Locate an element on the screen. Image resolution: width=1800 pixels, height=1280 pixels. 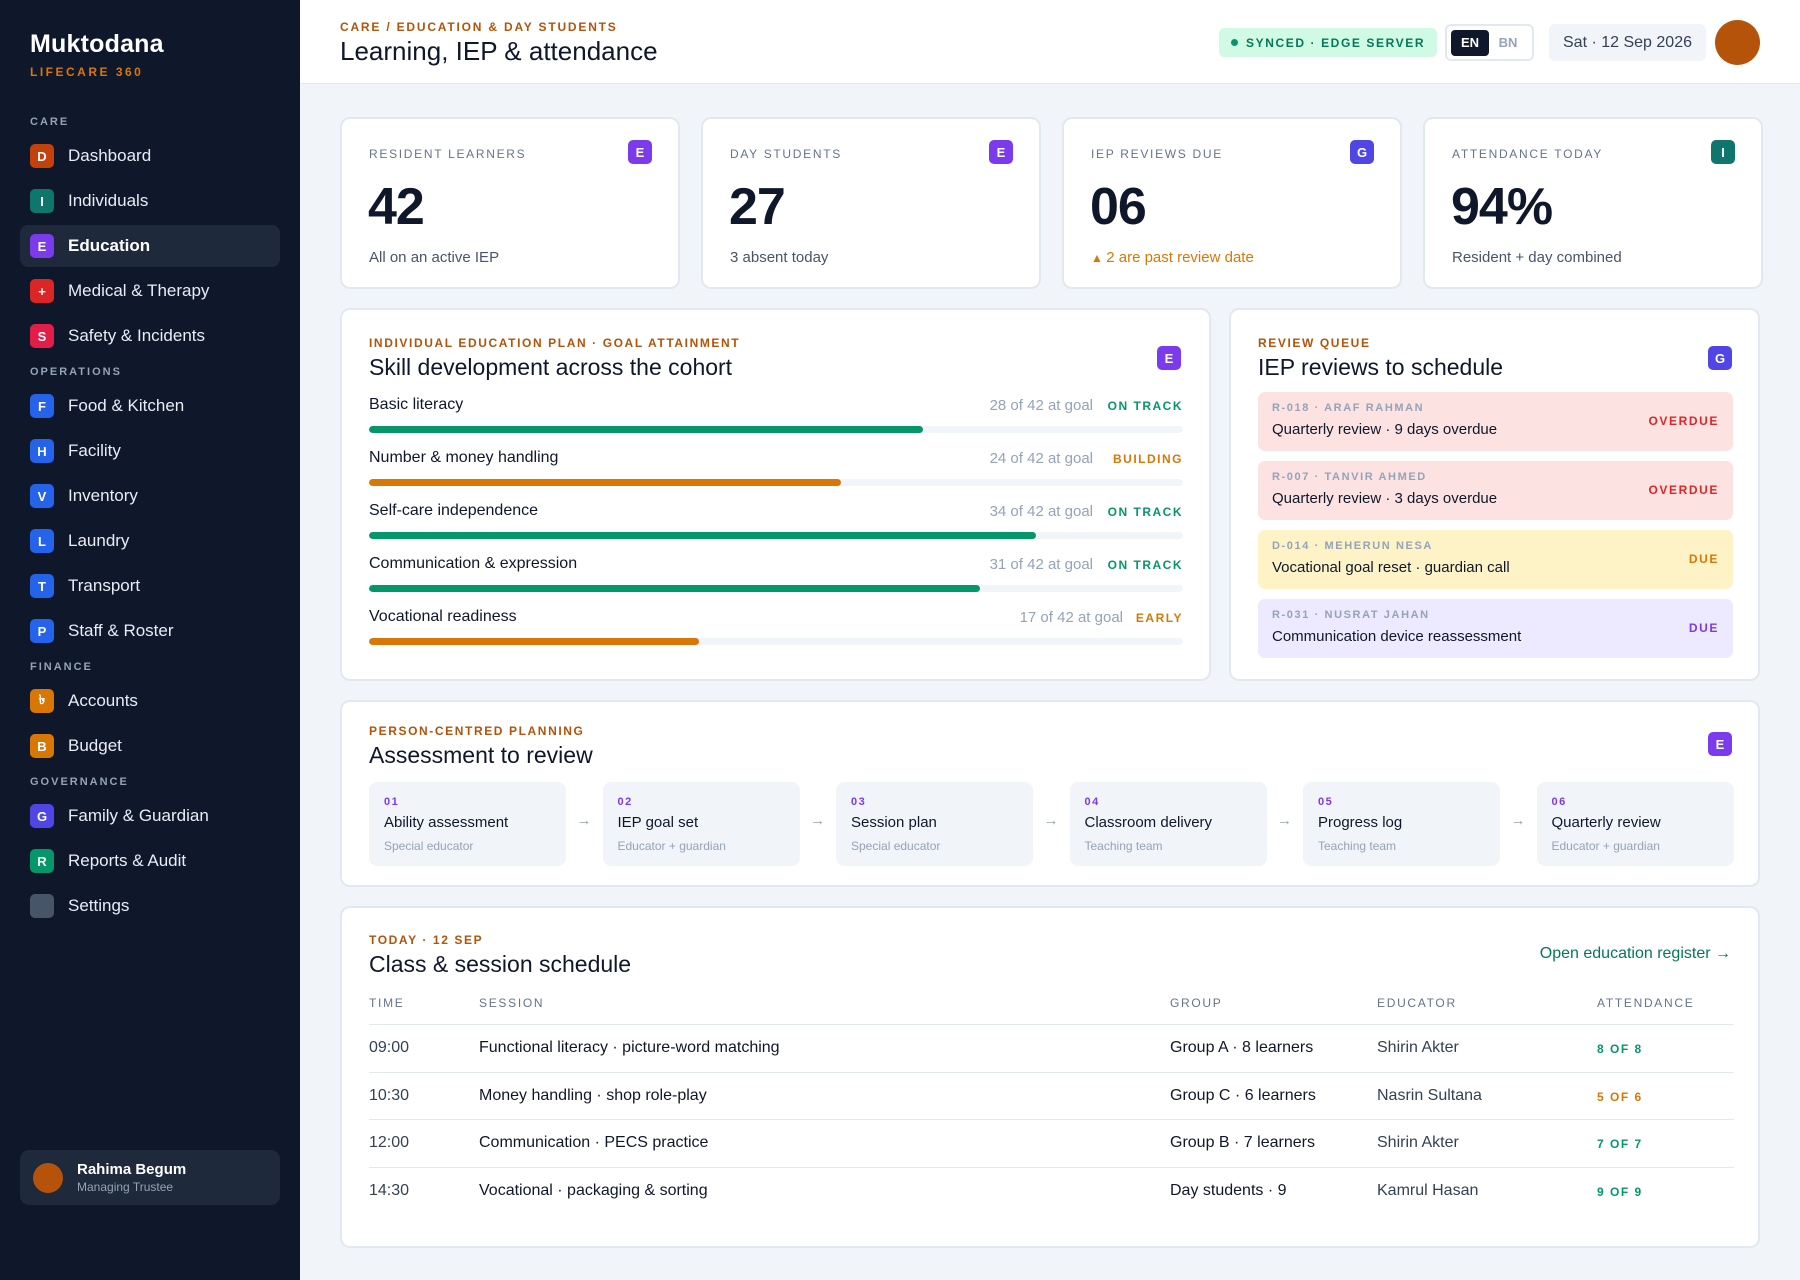
stat-label: ATTENDANCE TODAY is located at coordinates (1527, 154).